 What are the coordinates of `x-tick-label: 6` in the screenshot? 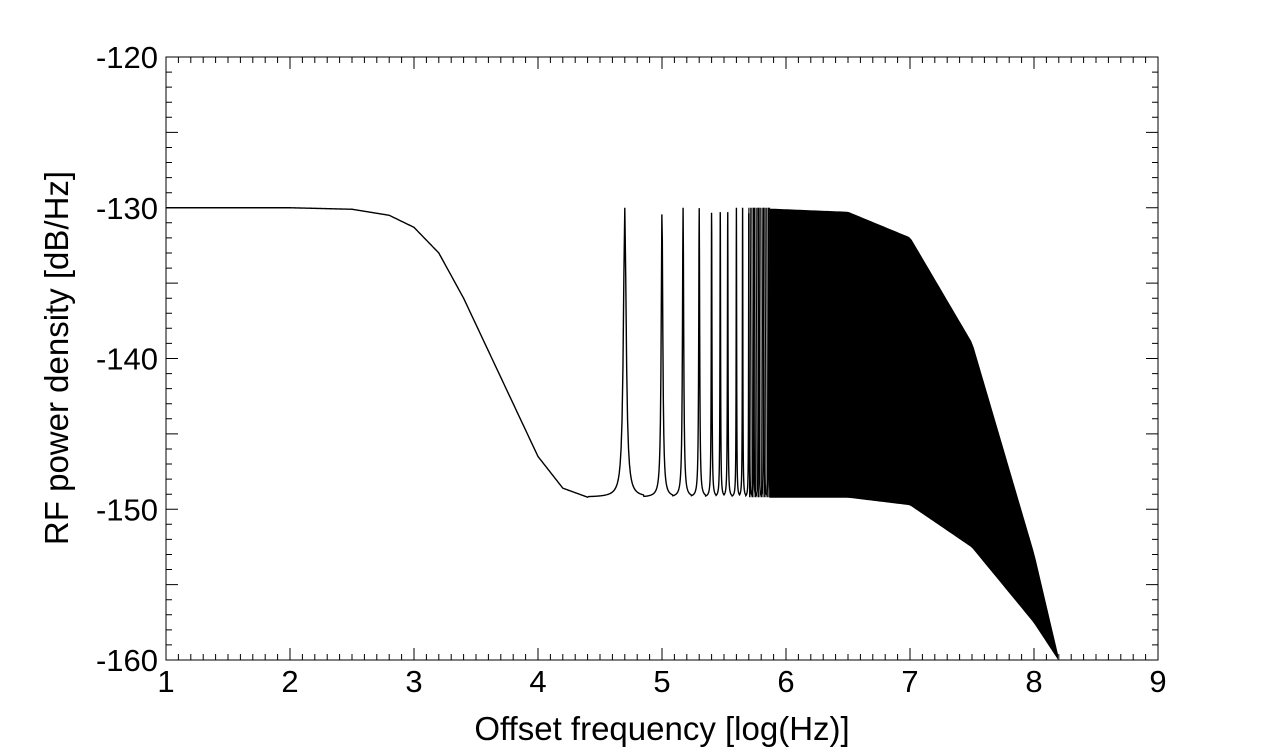 It's located at (785, 681).